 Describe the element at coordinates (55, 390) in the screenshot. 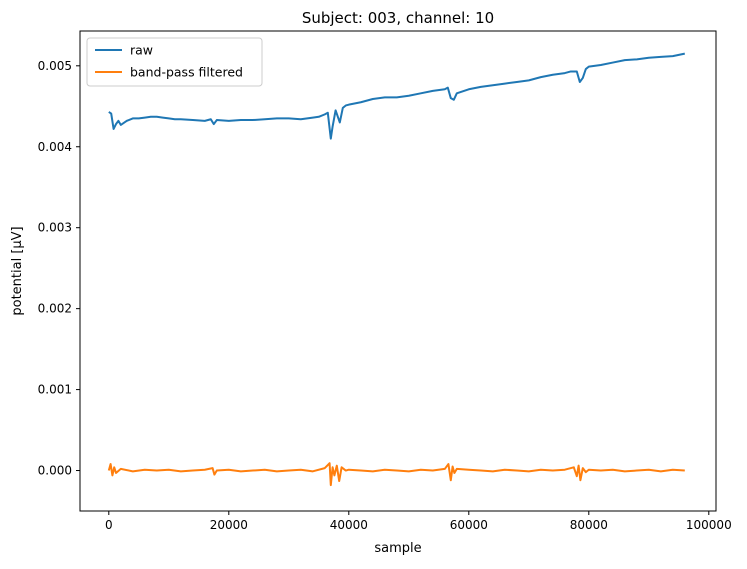

I see `y-tick-label: 0.001` at that location.